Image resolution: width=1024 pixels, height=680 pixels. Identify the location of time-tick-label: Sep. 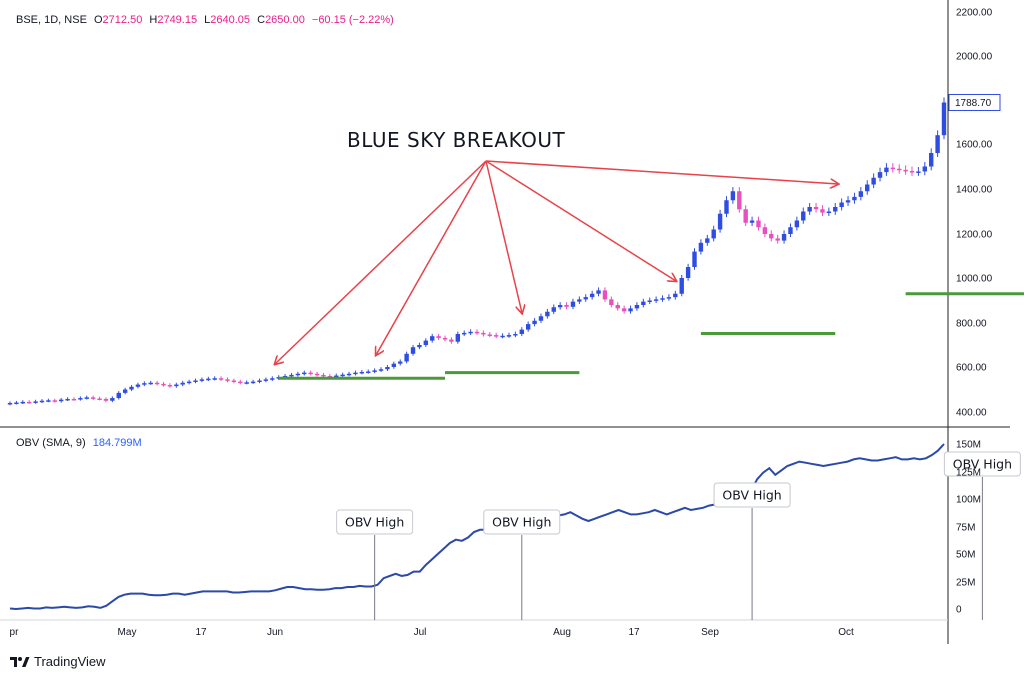
(710, 632).